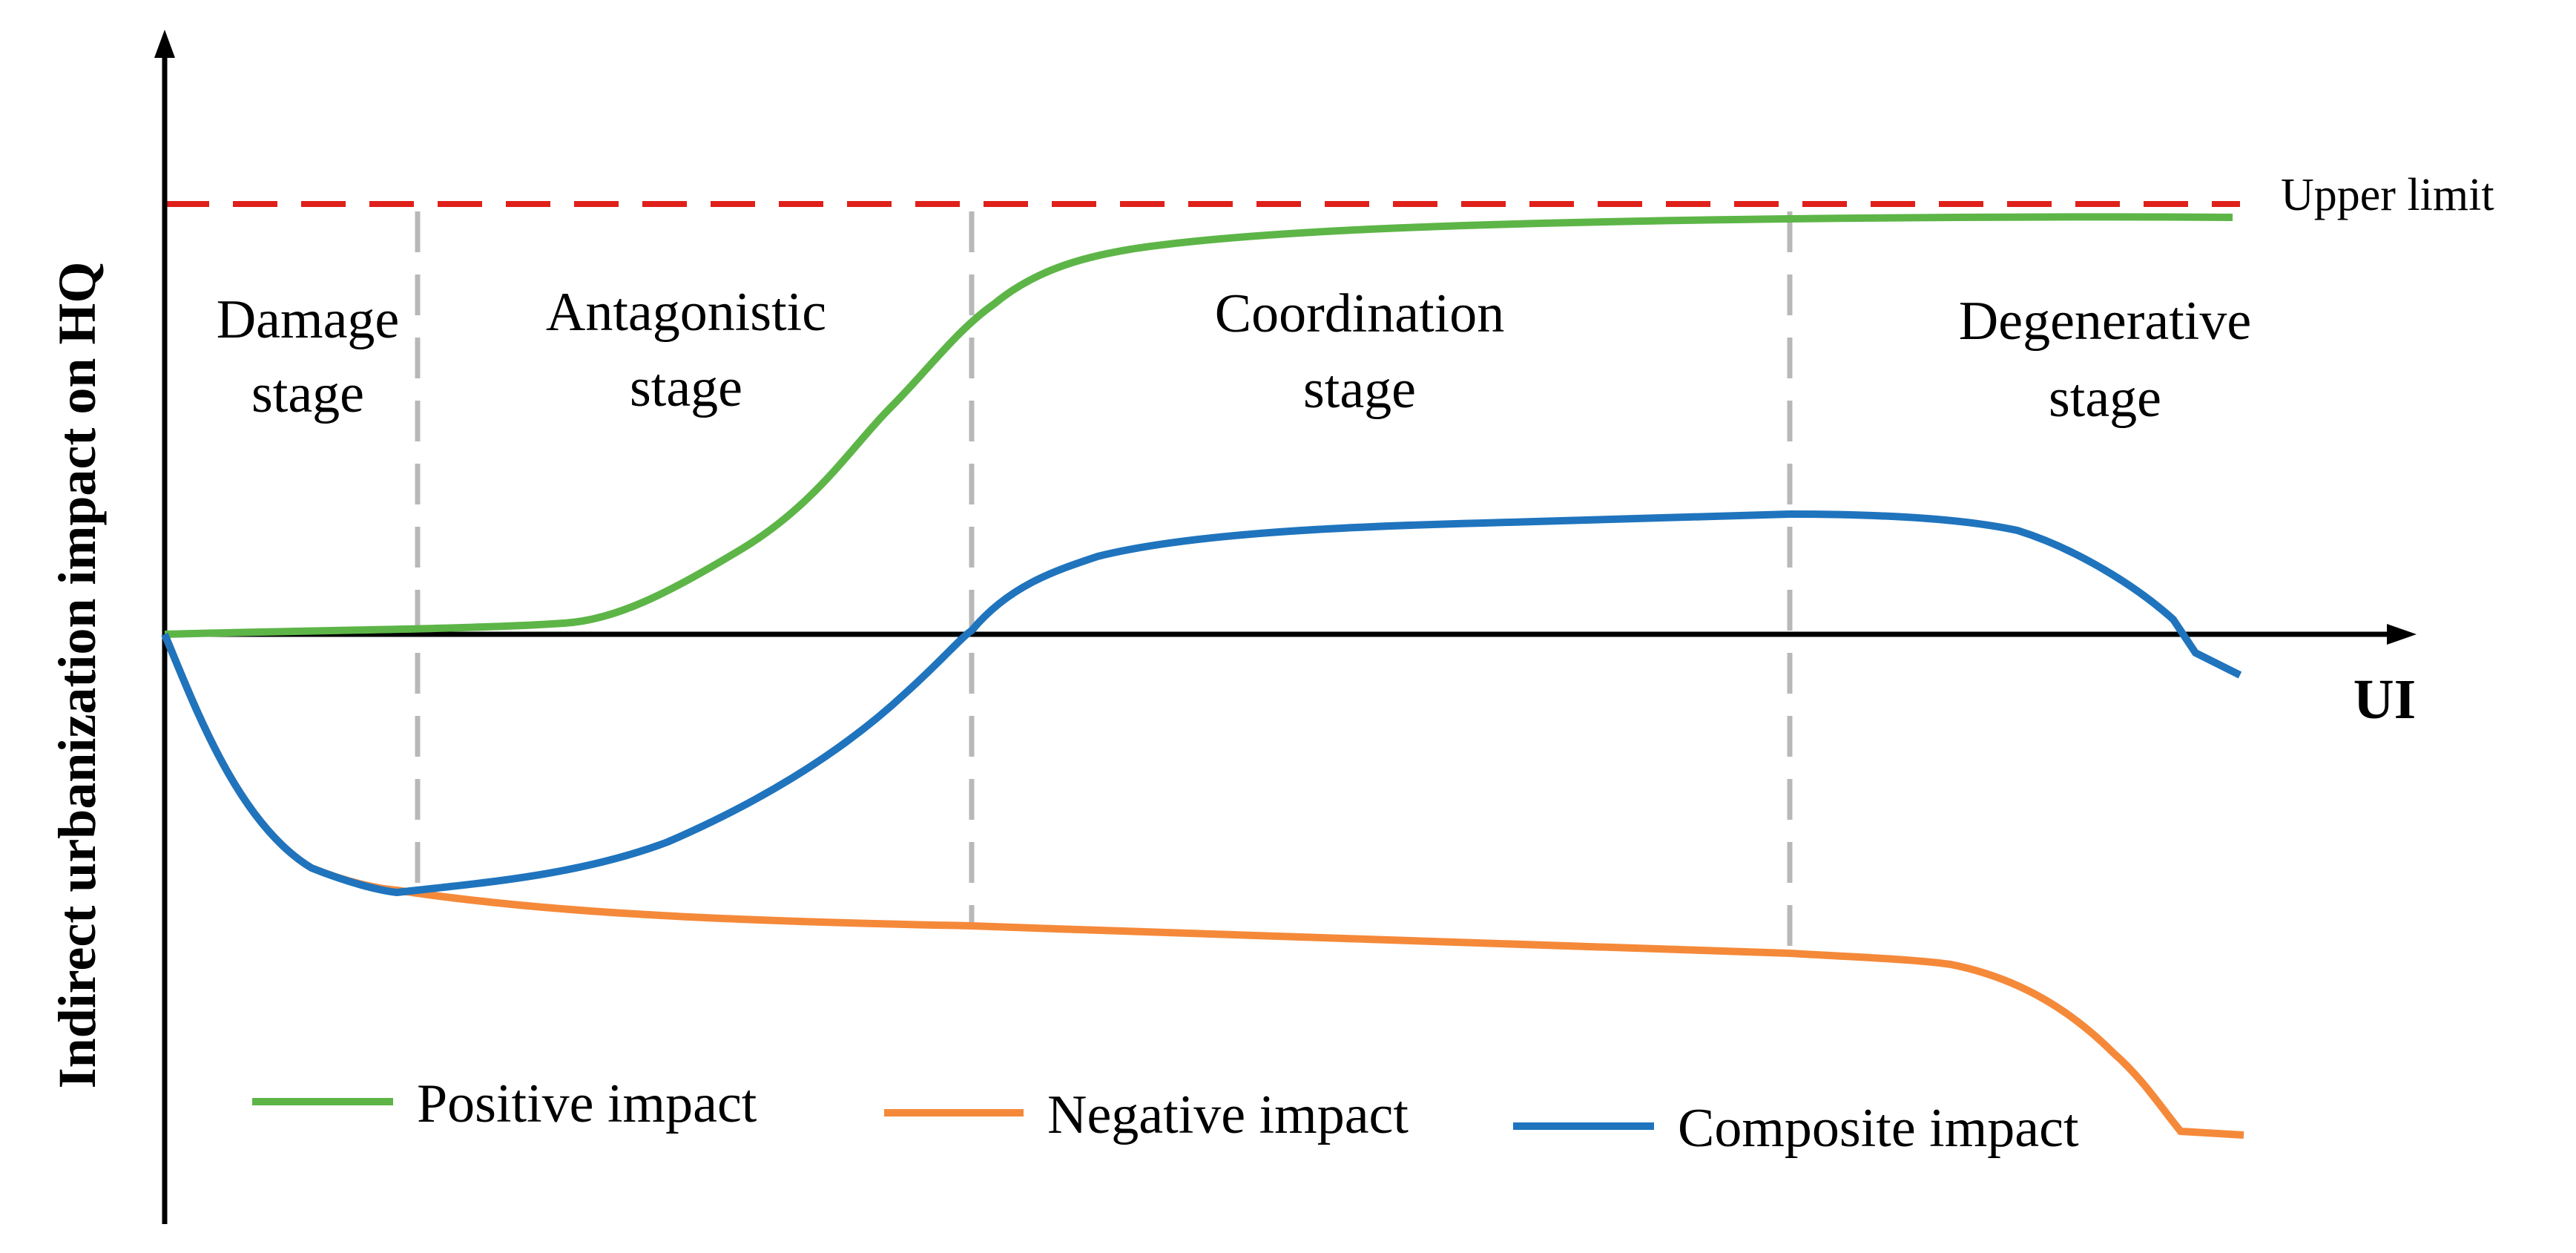 The width and height of the screenshot is (2576, 1253). I want to click on legend-negative-label: Negative impact, so click(1228, 1115).